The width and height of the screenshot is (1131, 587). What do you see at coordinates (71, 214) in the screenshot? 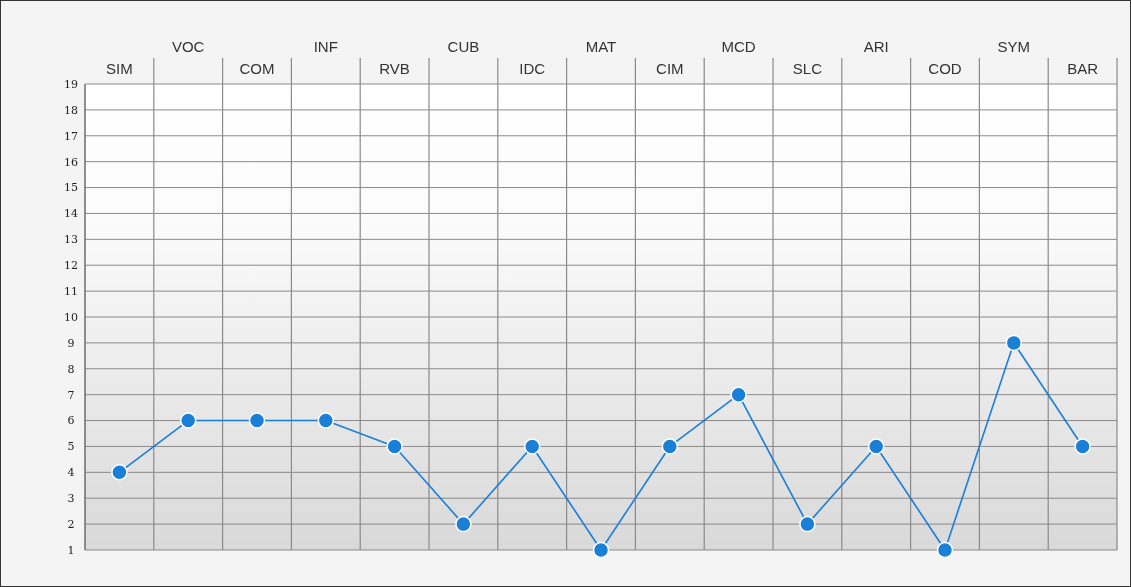
I see `y-tick-label: 14` at bounding box center [71, 214].